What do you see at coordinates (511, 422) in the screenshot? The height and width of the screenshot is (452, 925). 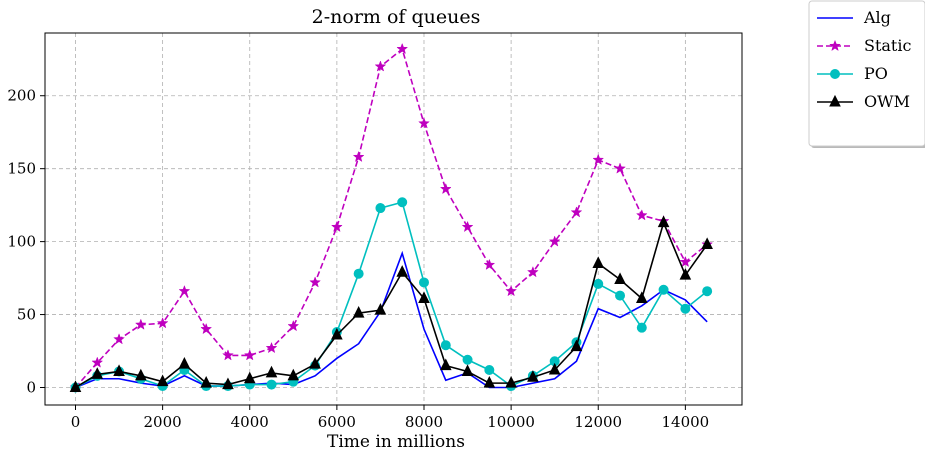 I see `x-tick-label: 10000` at bounding box center [511, 422].